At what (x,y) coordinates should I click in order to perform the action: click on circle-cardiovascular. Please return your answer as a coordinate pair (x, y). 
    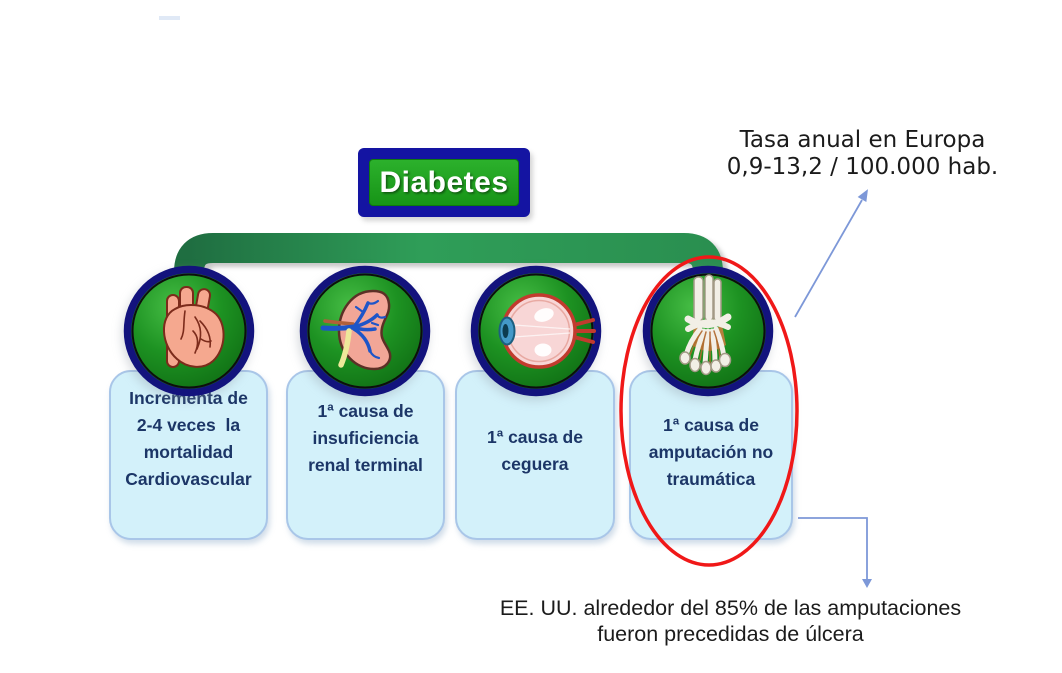
    Looking at the image, I should click on (189, 331).